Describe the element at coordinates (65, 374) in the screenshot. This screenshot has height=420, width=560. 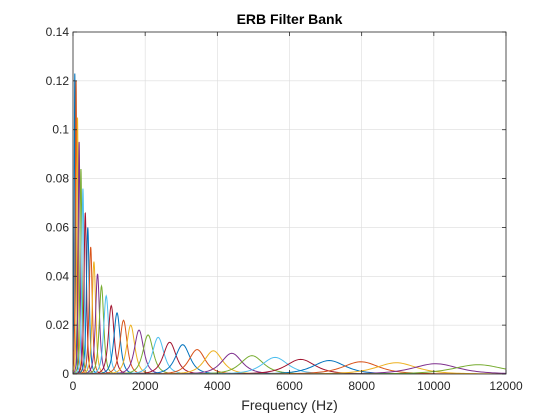
I see `y-tick-label: 0` at that location.